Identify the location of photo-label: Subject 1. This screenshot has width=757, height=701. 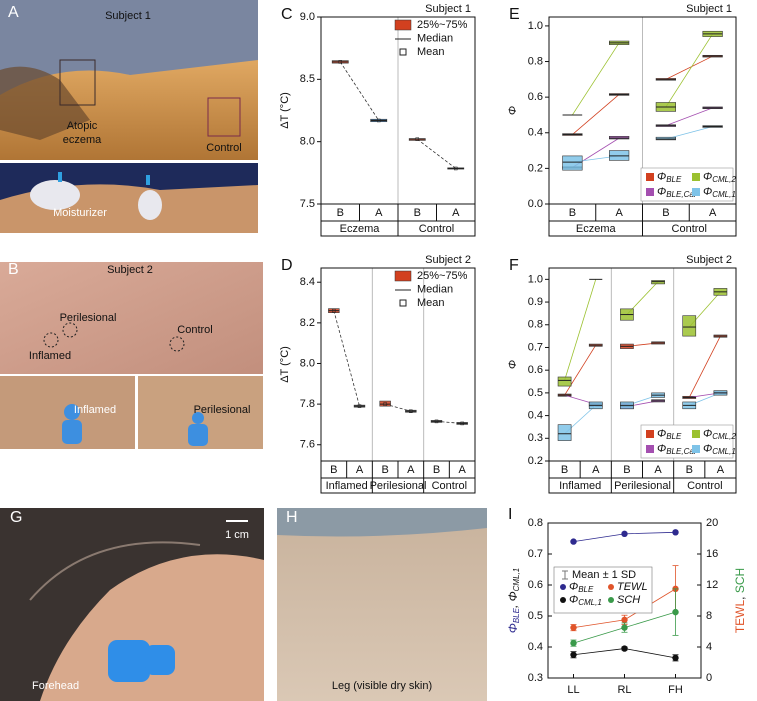
(128, 16).